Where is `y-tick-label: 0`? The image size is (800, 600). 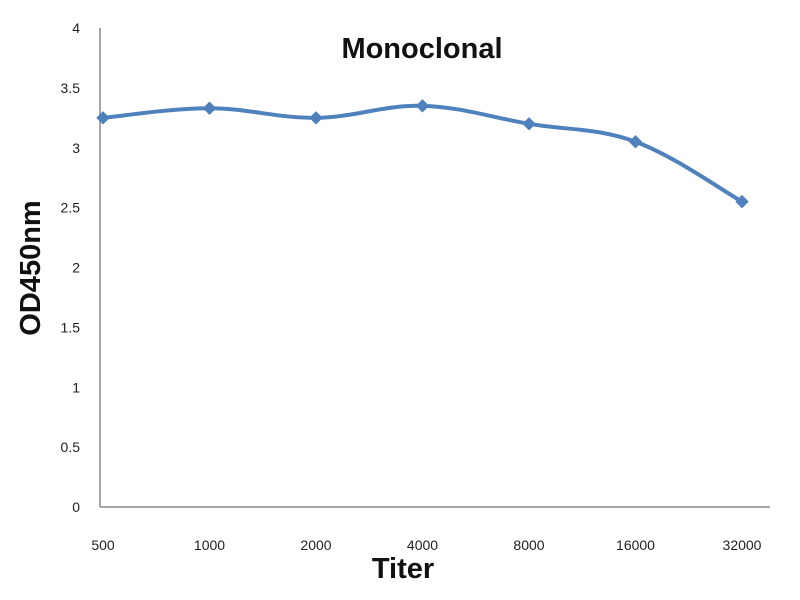 y-tick-label: 0 is located at coordinates (76, 507).